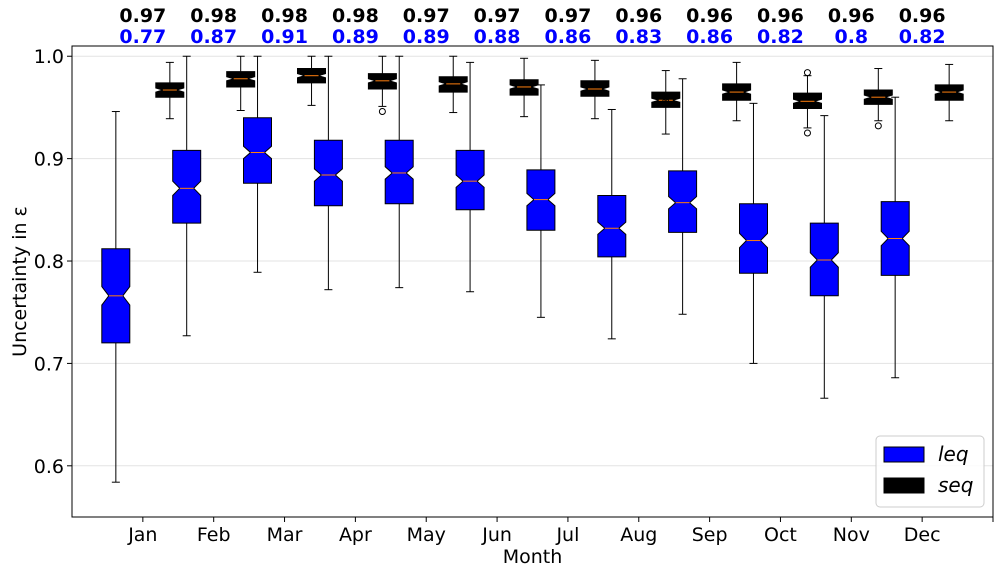 The width and height of the screenshot is (1000, 573). I want to click on x-tick-label: Apr, so click(355, 535).